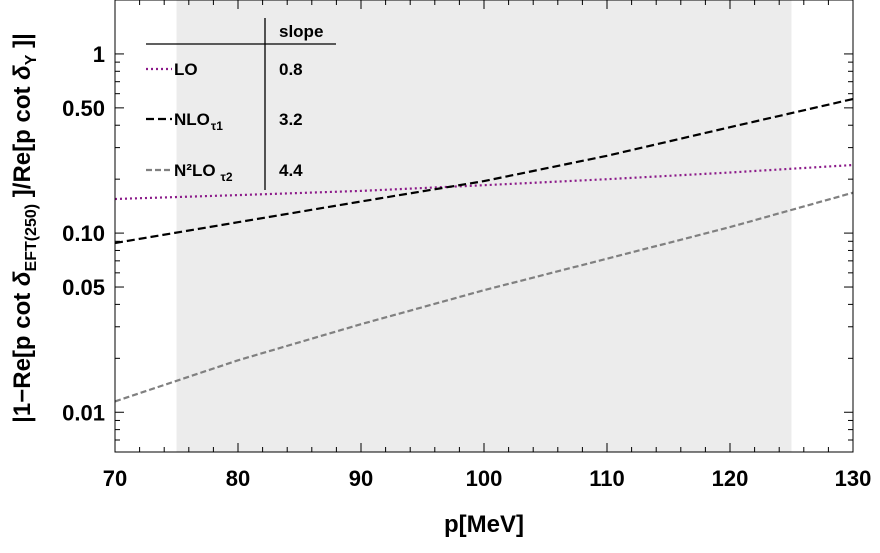 The height and width of the screenshot is (553, 880). Describe the element at coordinates (83, 287) in the screenshot. I see `y-tick-label: 0.05` at that location.